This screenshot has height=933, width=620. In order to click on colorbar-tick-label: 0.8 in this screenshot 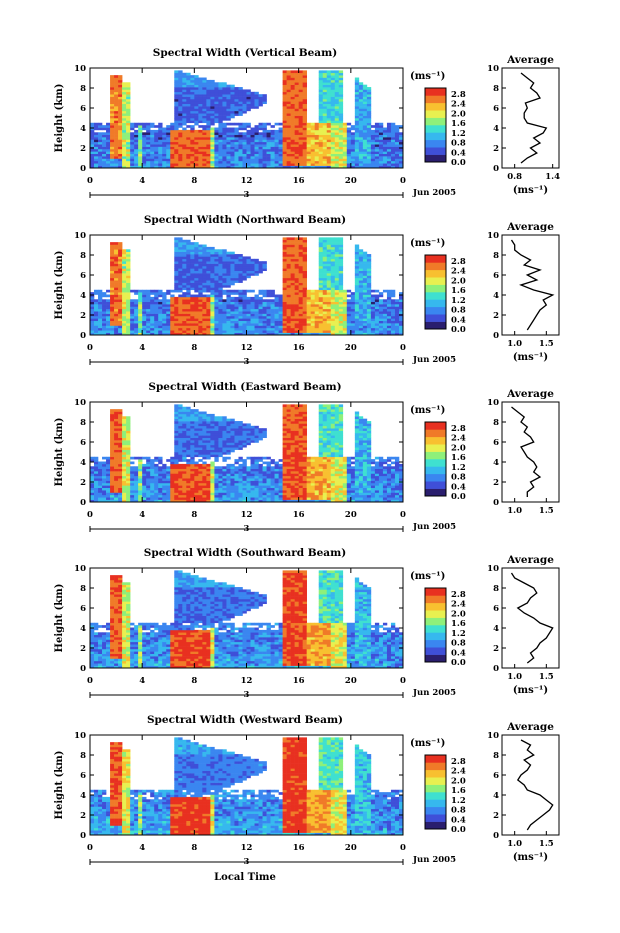, I will do `click(458, 144)`.